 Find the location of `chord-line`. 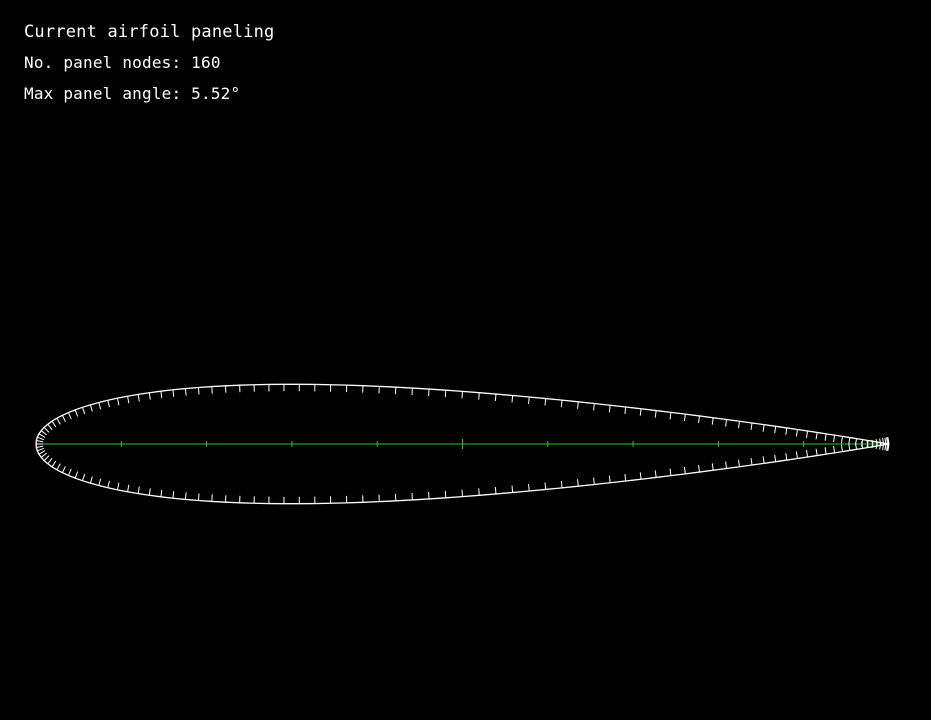

chord-line is located at coordinates (462, 444).